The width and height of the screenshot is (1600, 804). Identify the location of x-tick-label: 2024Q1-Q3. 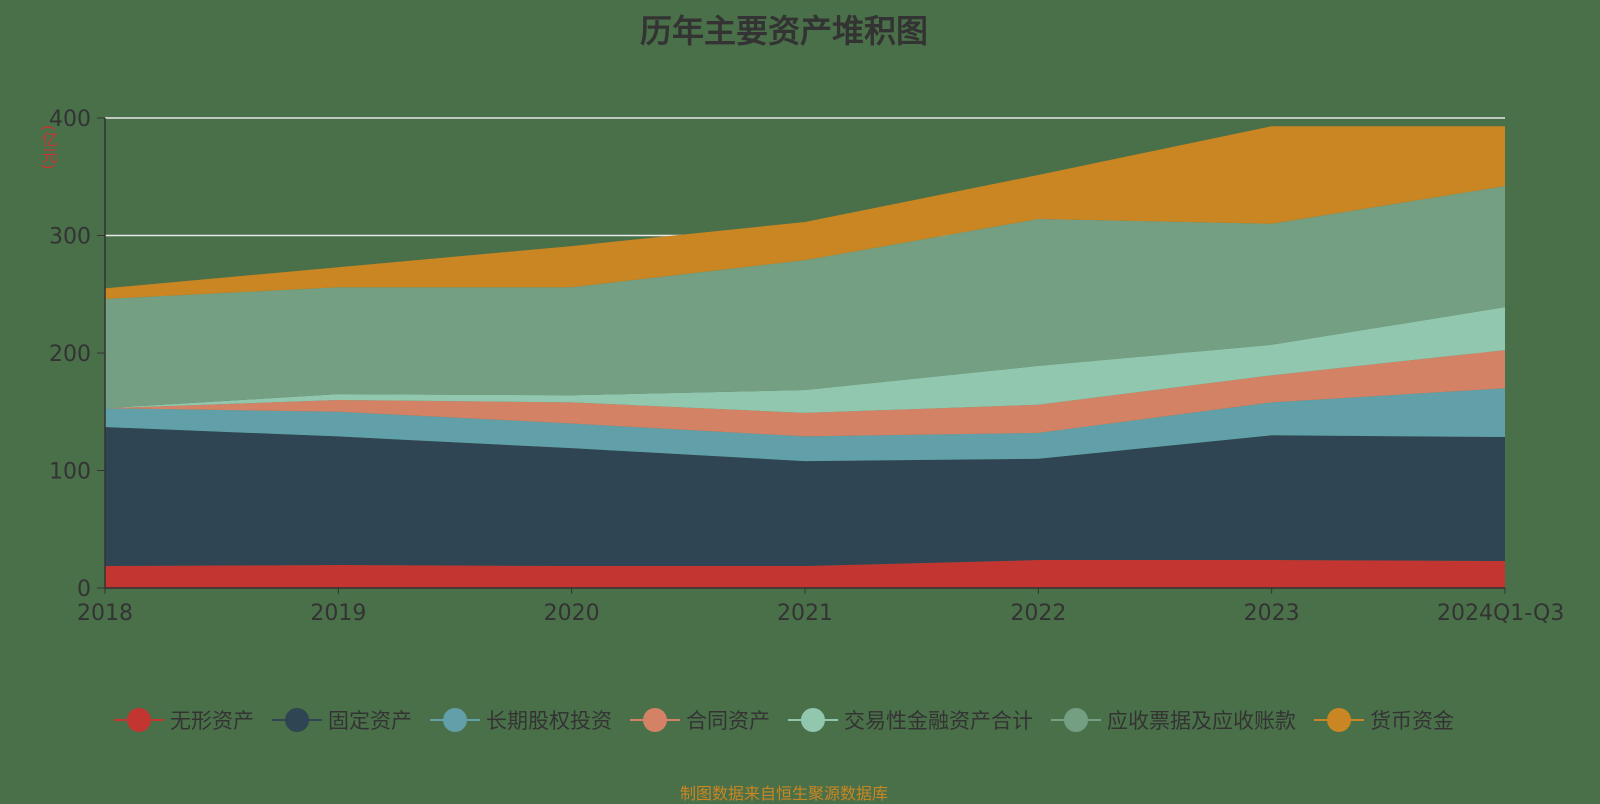
(1500, 613).